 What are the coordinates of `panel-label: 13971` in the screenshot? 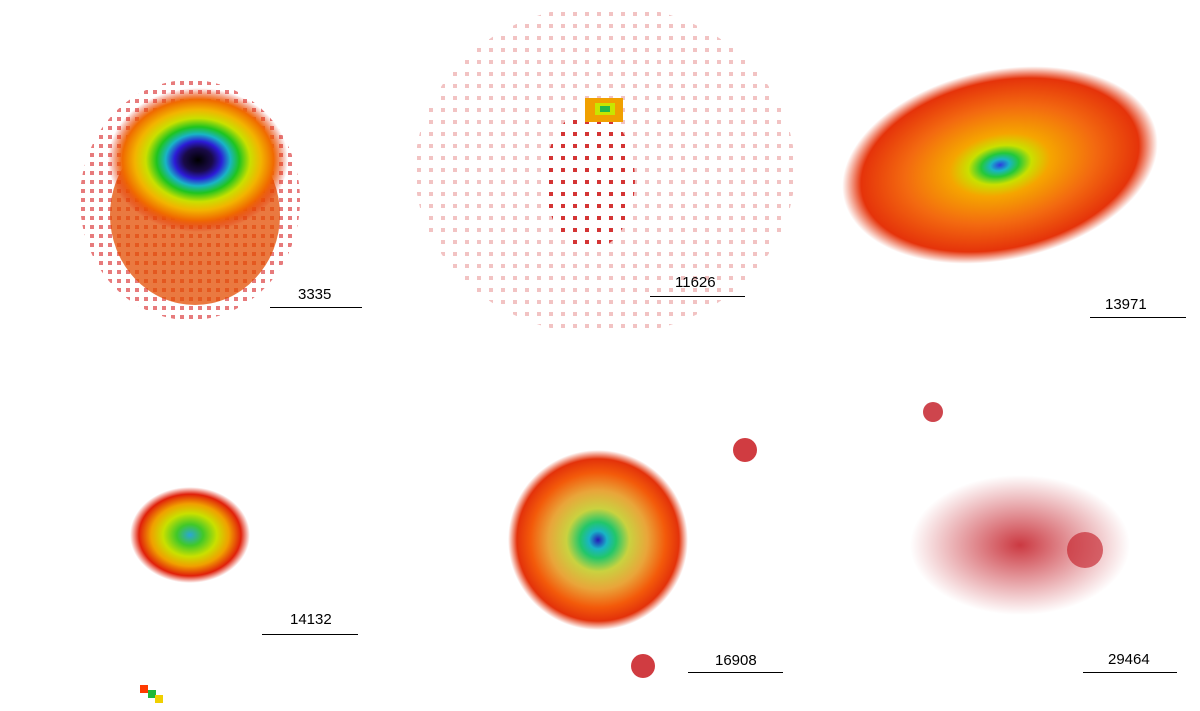 It's located at (1126, 304).